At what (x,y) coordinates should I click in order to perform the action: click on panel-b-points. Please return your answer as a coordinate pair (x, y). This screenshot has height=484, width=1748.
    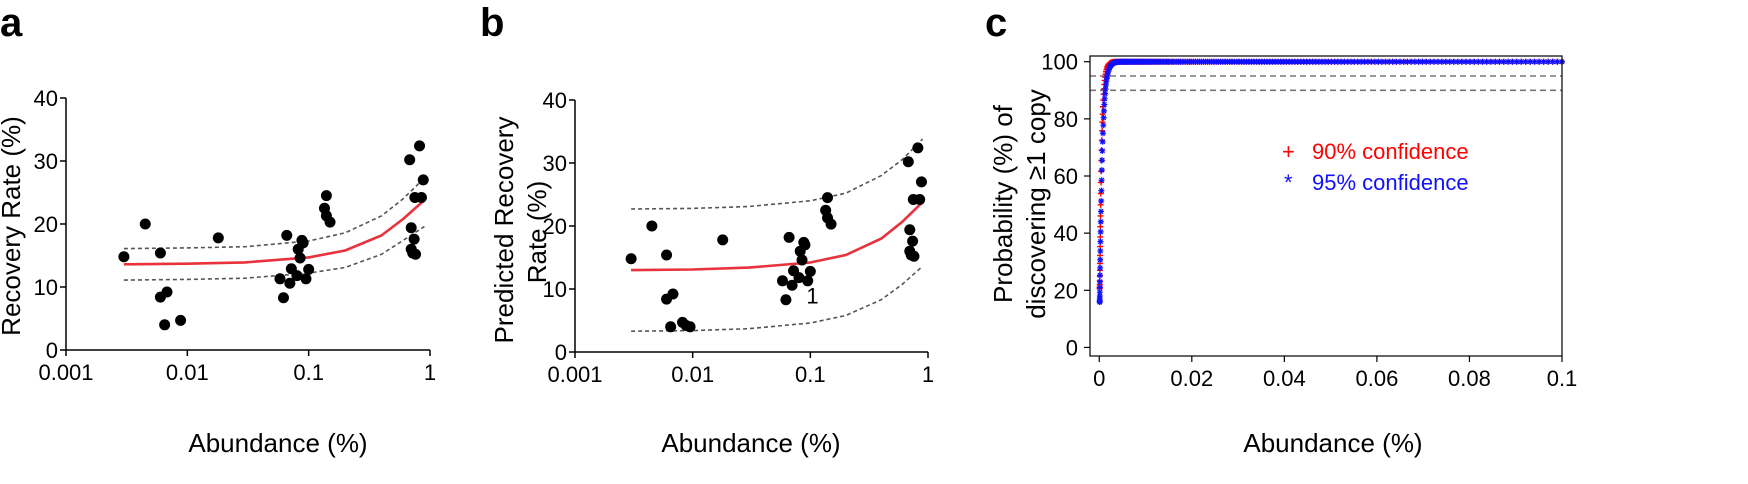
    Looking at the image, I should click on (776, 237).